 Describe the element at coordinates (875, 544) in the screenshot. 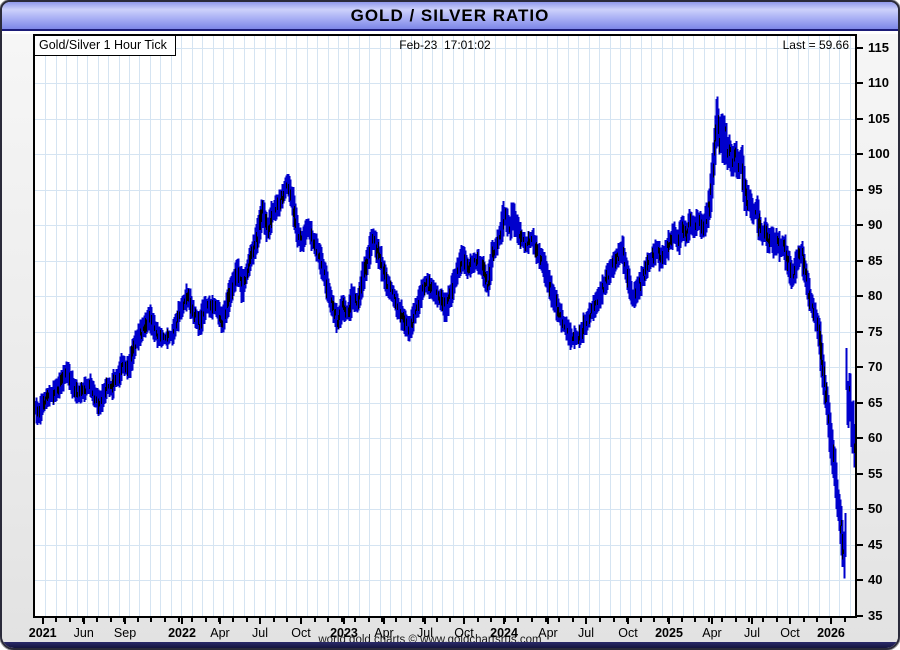

I see `y-axis-label: 45` at that location.